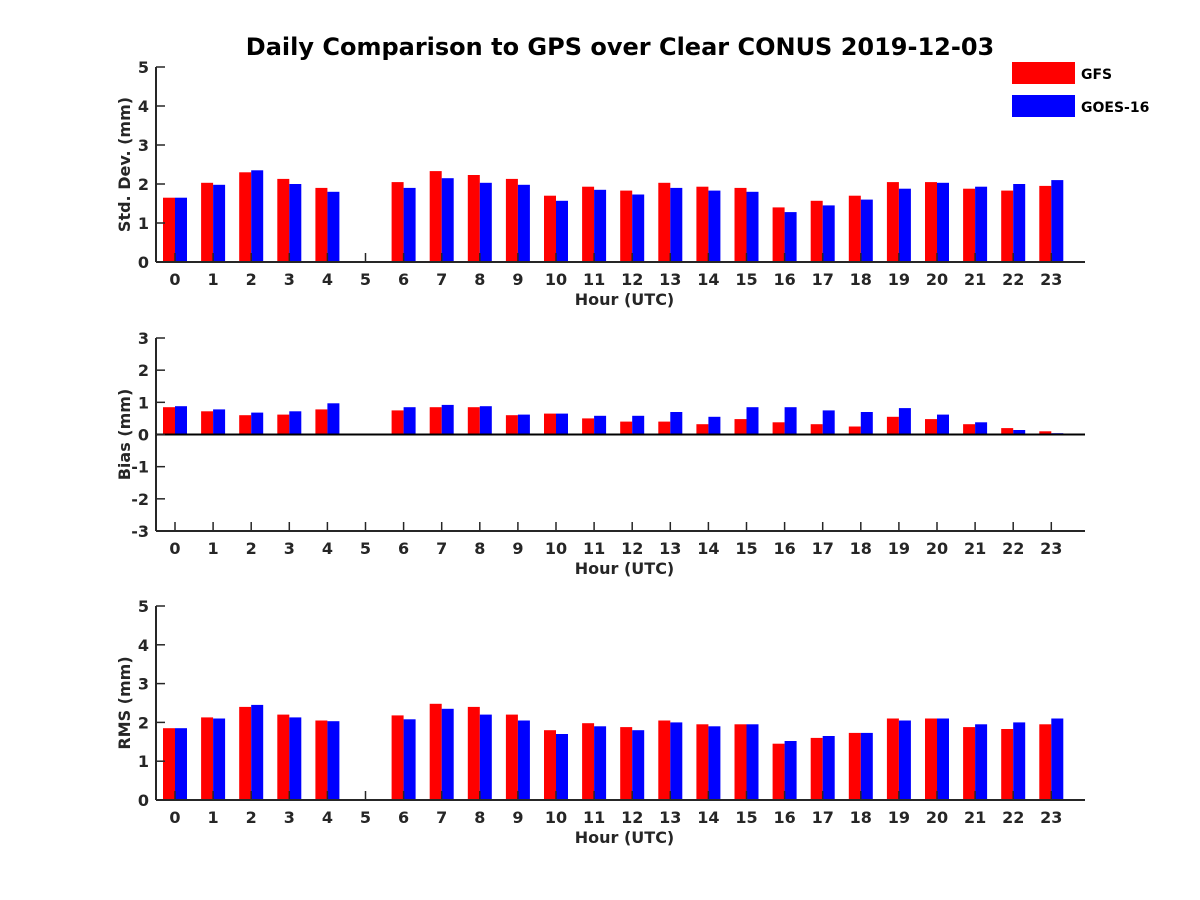 The image size is (1200, 900). What do you see at coordinates (784, 548) in the screenshot?
I see `bias-x-tick-label: 16` at bounding box center [784, 548].